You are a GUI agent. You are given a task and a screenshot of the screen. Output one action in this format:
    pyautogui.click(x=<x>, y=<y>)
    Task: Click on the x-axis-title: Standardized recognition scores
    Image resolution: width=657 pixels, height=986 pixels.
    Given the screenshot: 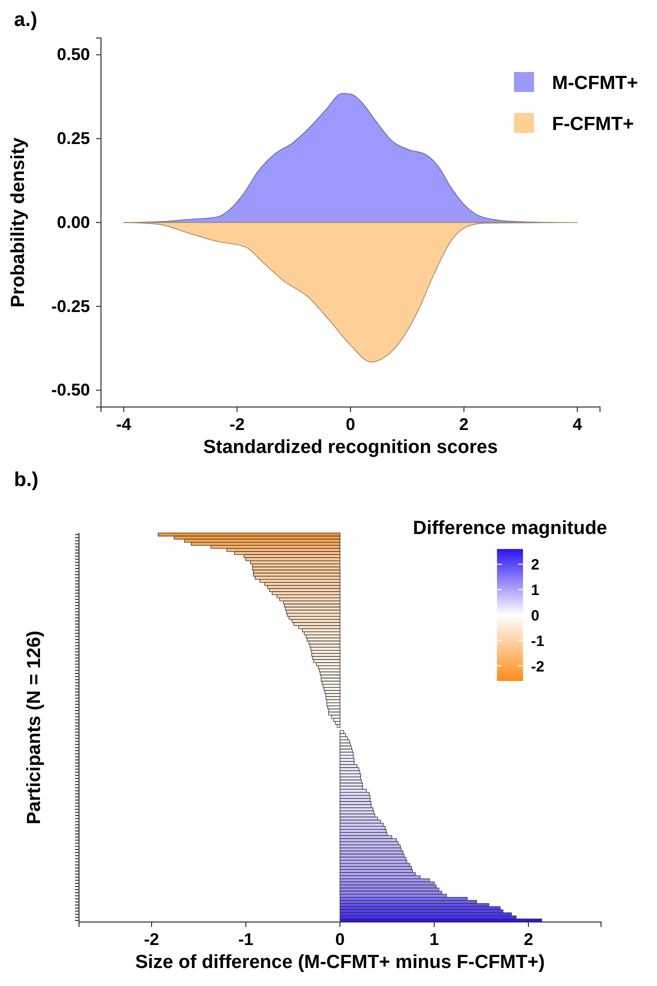 What is the action you would take?
    pyautogui.click(x=350, y=447)
    